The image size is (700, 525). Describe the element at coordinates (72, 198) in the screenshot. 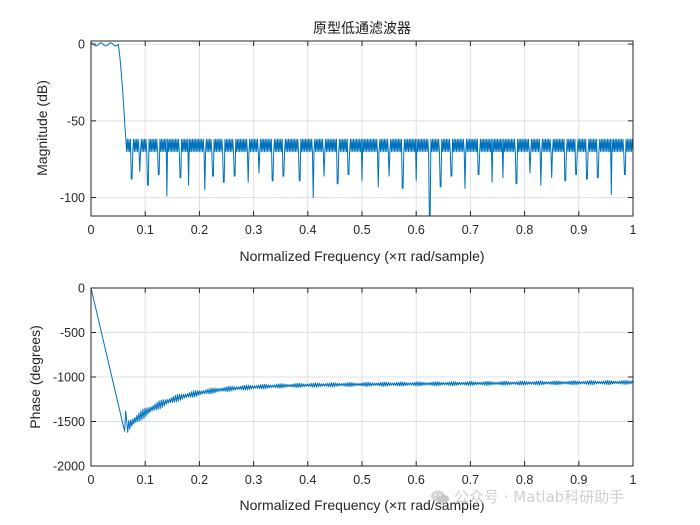

I see `y-tick-label: -100` at that location.